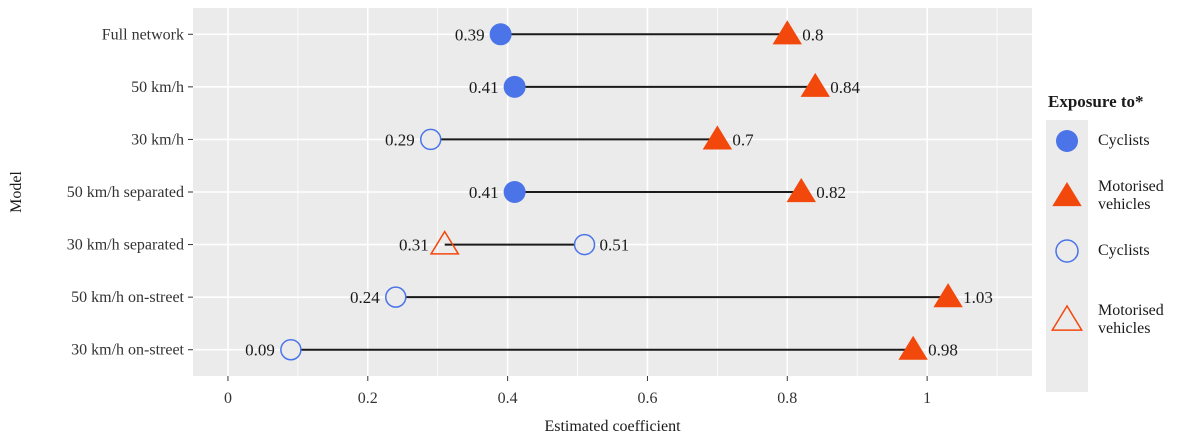 This screenshot has height=436, width=1182. Describe the element at coordinates (927, 398) in the screenshot. I see `x-tick-label: 1` at that location.